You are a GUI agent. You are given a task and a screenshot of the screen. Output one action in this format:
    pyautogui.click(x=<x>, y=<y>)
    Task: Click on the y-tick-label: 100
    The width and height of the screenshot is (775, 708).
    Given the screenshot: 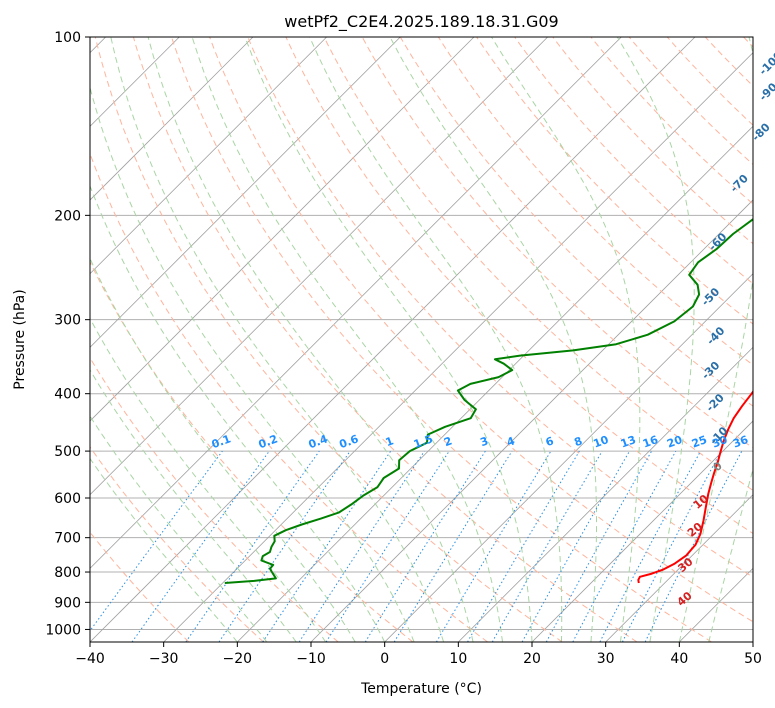 What is the action you would take?
    pyautogui.click(x=67, y=38)
    